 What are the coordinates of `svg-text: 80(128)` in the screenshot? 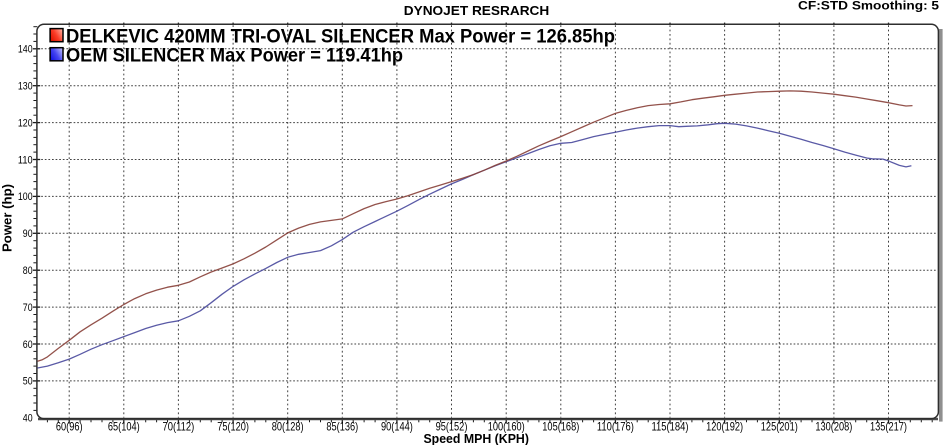 It's located at (288, 427).